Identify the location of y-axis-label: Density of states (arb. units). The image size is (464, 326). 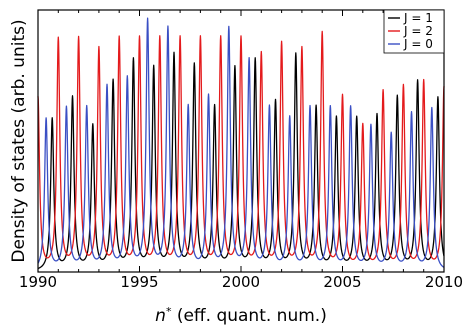
(19, 140).